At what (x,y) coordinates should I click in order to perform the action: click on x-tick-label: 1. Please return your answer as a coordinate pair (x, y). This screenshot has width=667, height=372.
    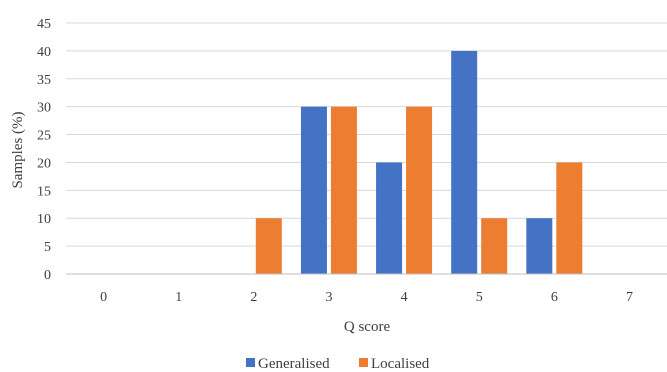
    Looking at the image, I should click on (178, 297).